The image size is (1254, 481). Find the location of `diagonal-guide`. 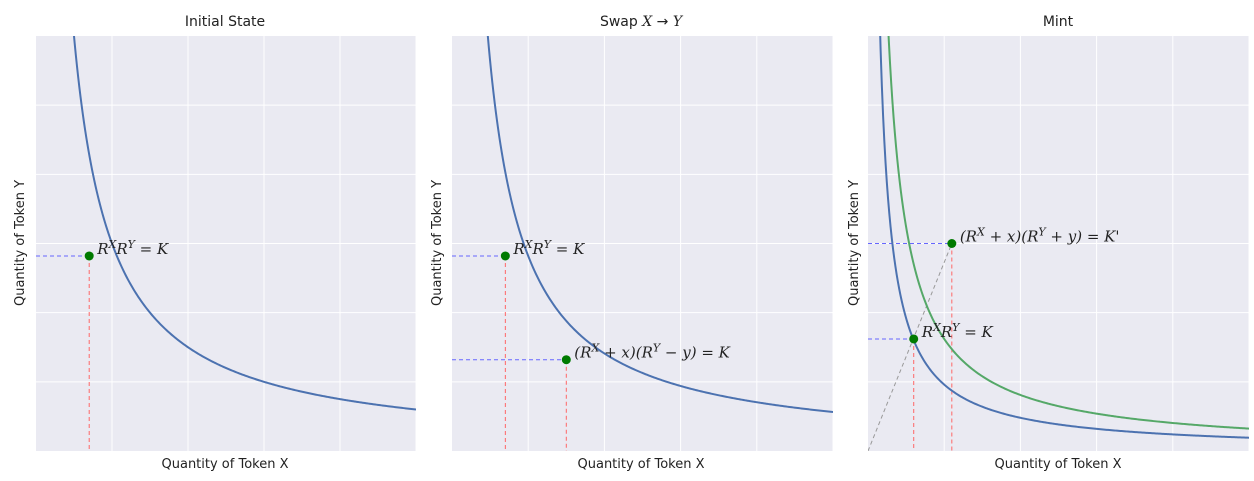

diagonal-guide is located at coordinates (910, 347).